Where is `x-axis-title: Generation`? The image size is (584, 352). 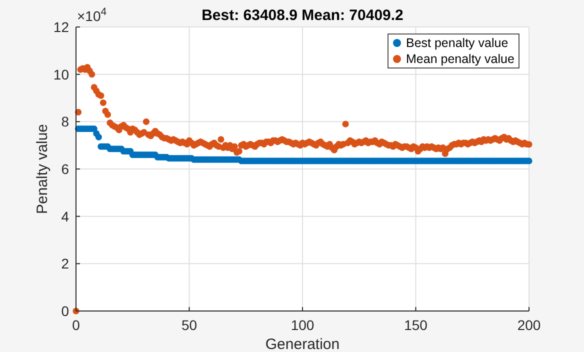
x-axis-title: Generation is located at coordinates (302, 344).